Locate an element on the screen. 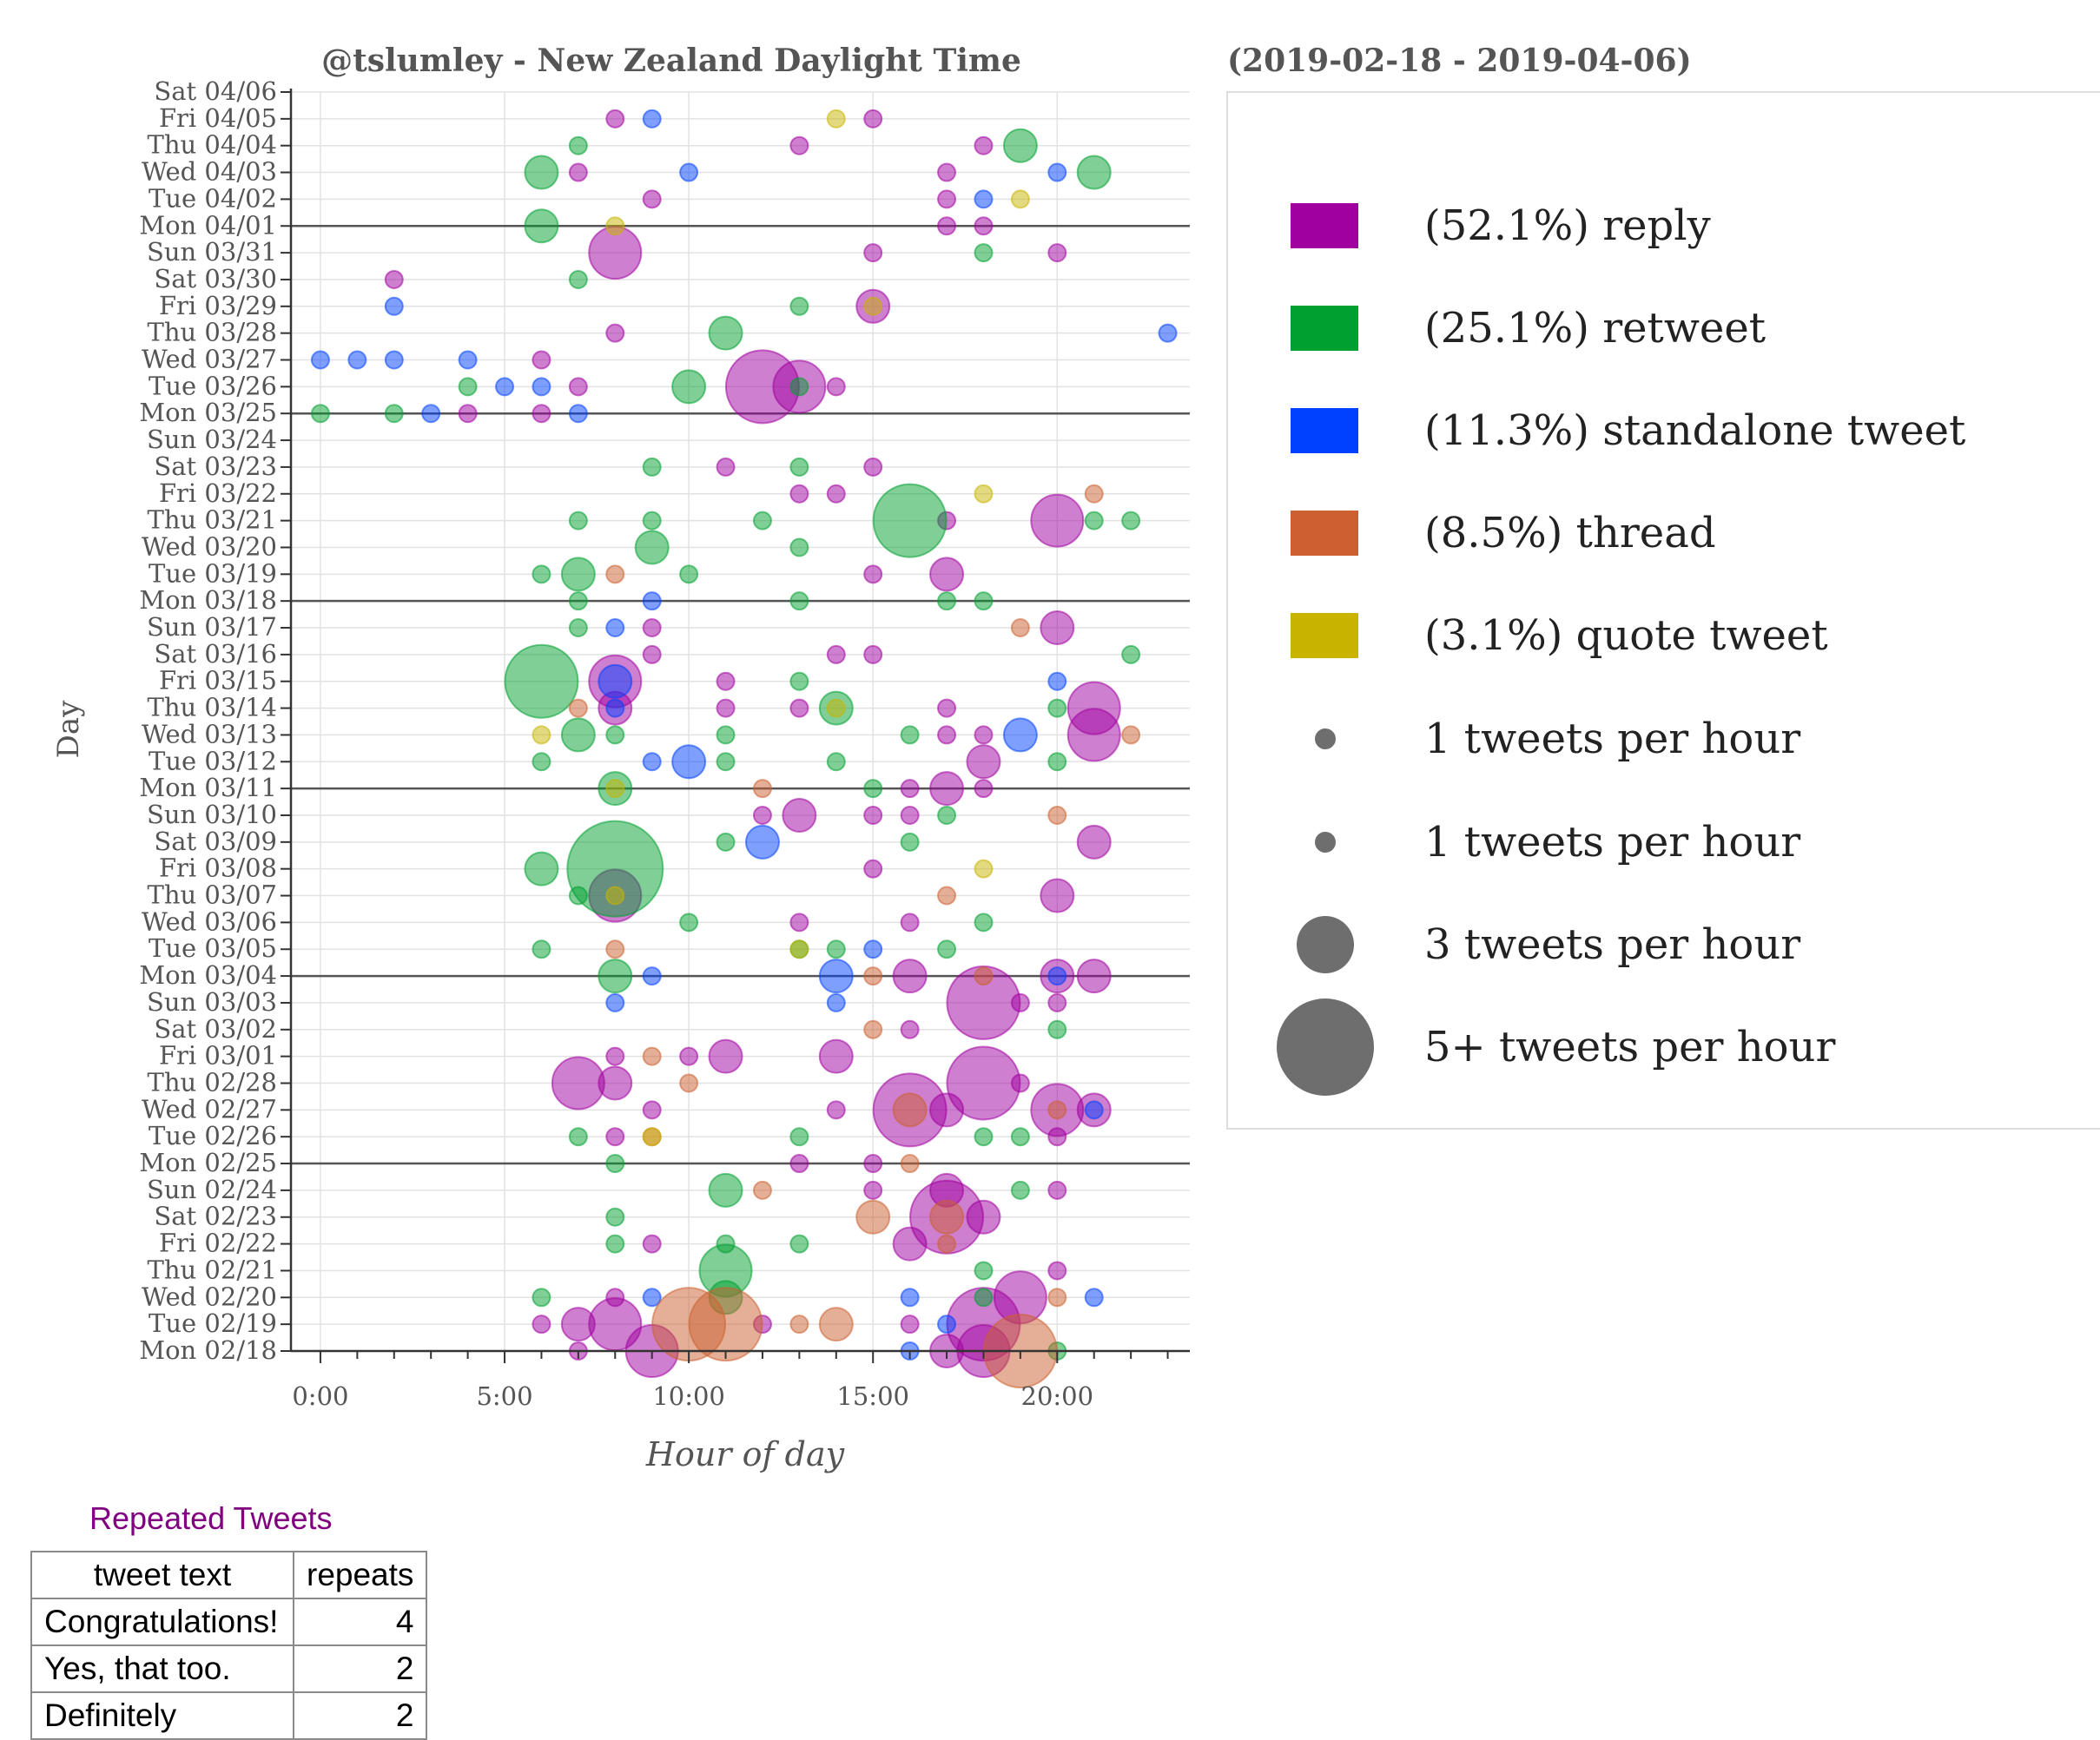  tweet-text-cell: Congratulations! is located at coordinates (162, 1622).